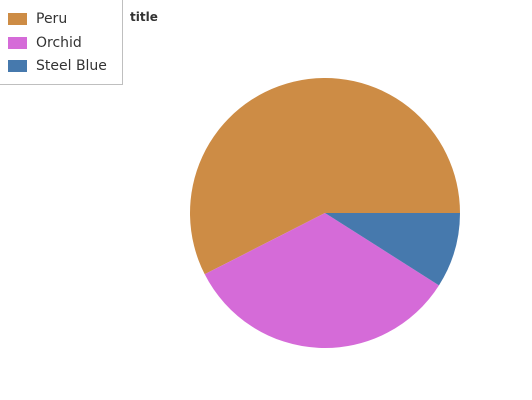  What do you see at coordinates (392, 249) in the screenshot?
I see `pie-slice-steel-blue` at bounding box center [392, 249].